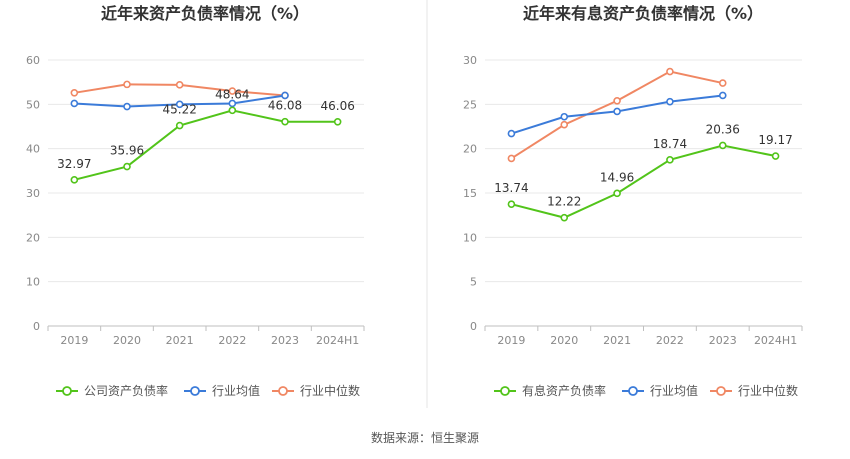 This screenshot has width=850, height=459. I want to click on y-tick-label: 40, so click(33, 149).